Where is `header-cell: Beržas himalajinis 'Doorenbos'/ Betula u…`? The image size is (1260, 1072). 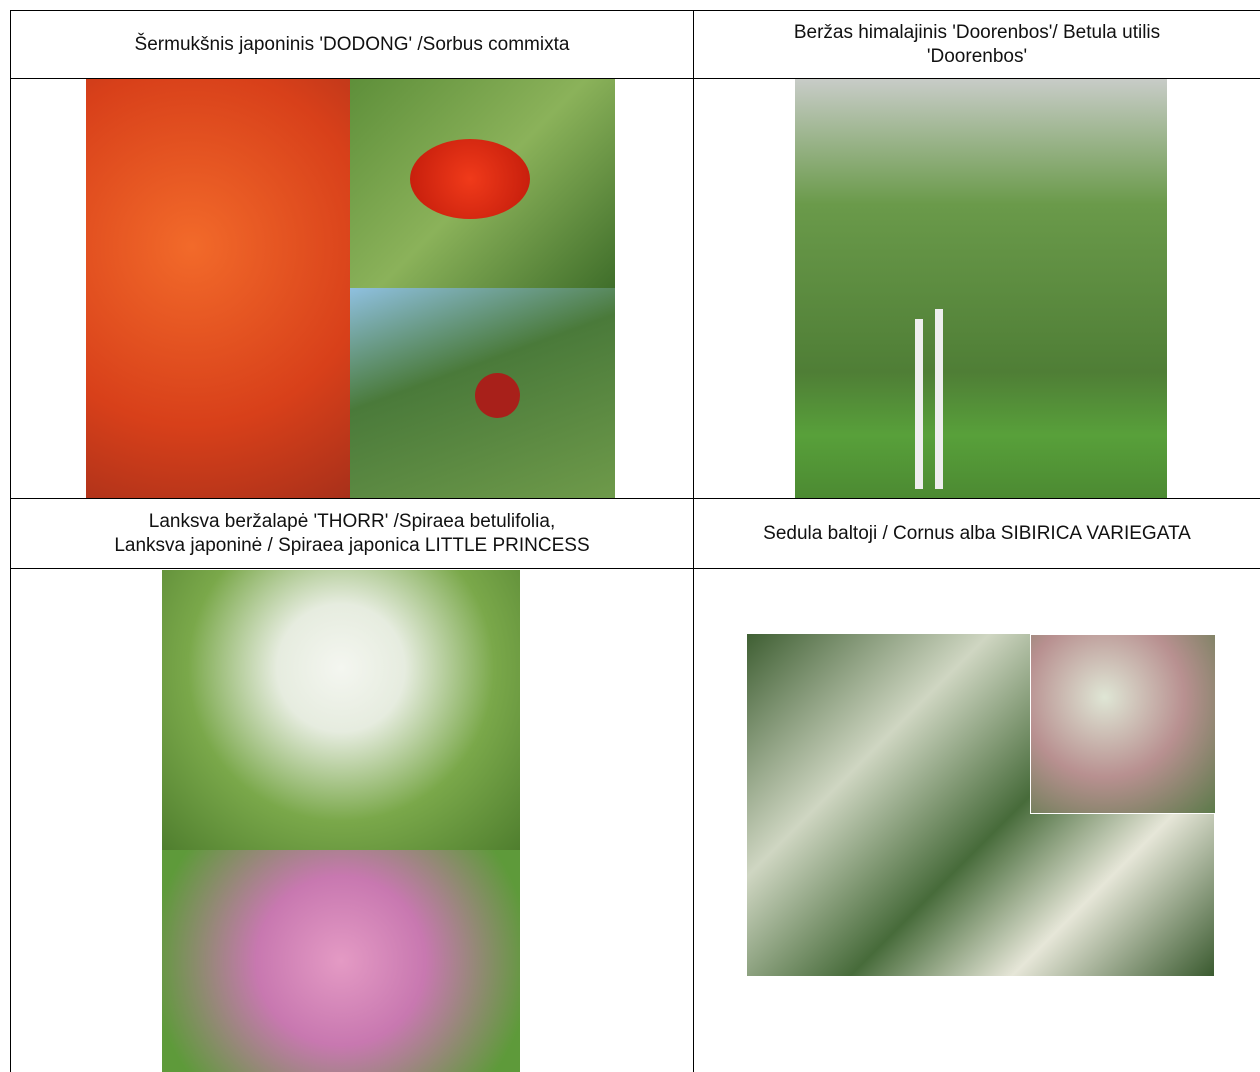 header-cell: Beržas himalajinis 'Doorenbos'/ Betula u… is located at coordinates (977, 44).